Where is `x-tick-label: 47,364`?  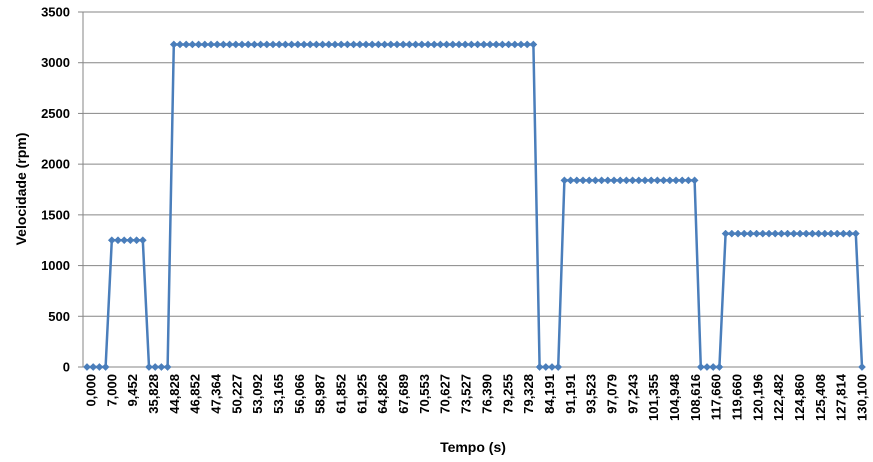 x-tick-label: 47,364 is located at coordinates (216, 393).